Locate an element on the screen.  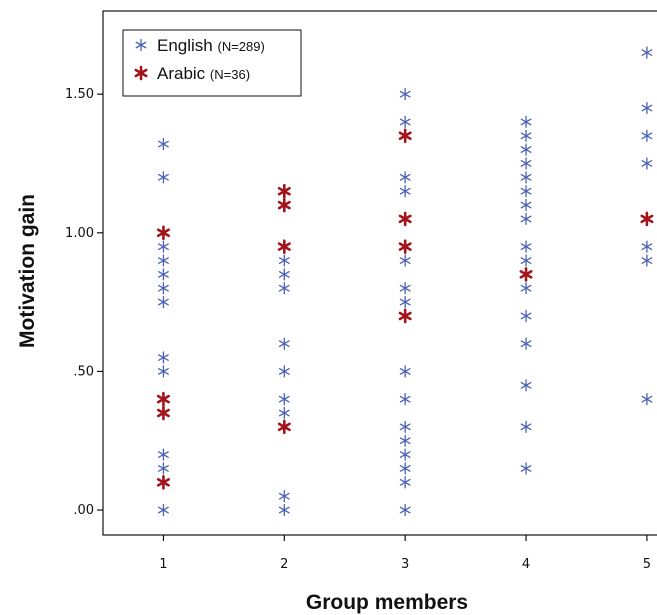
y-tick-label: .00 is located at coordinates (83, 510).